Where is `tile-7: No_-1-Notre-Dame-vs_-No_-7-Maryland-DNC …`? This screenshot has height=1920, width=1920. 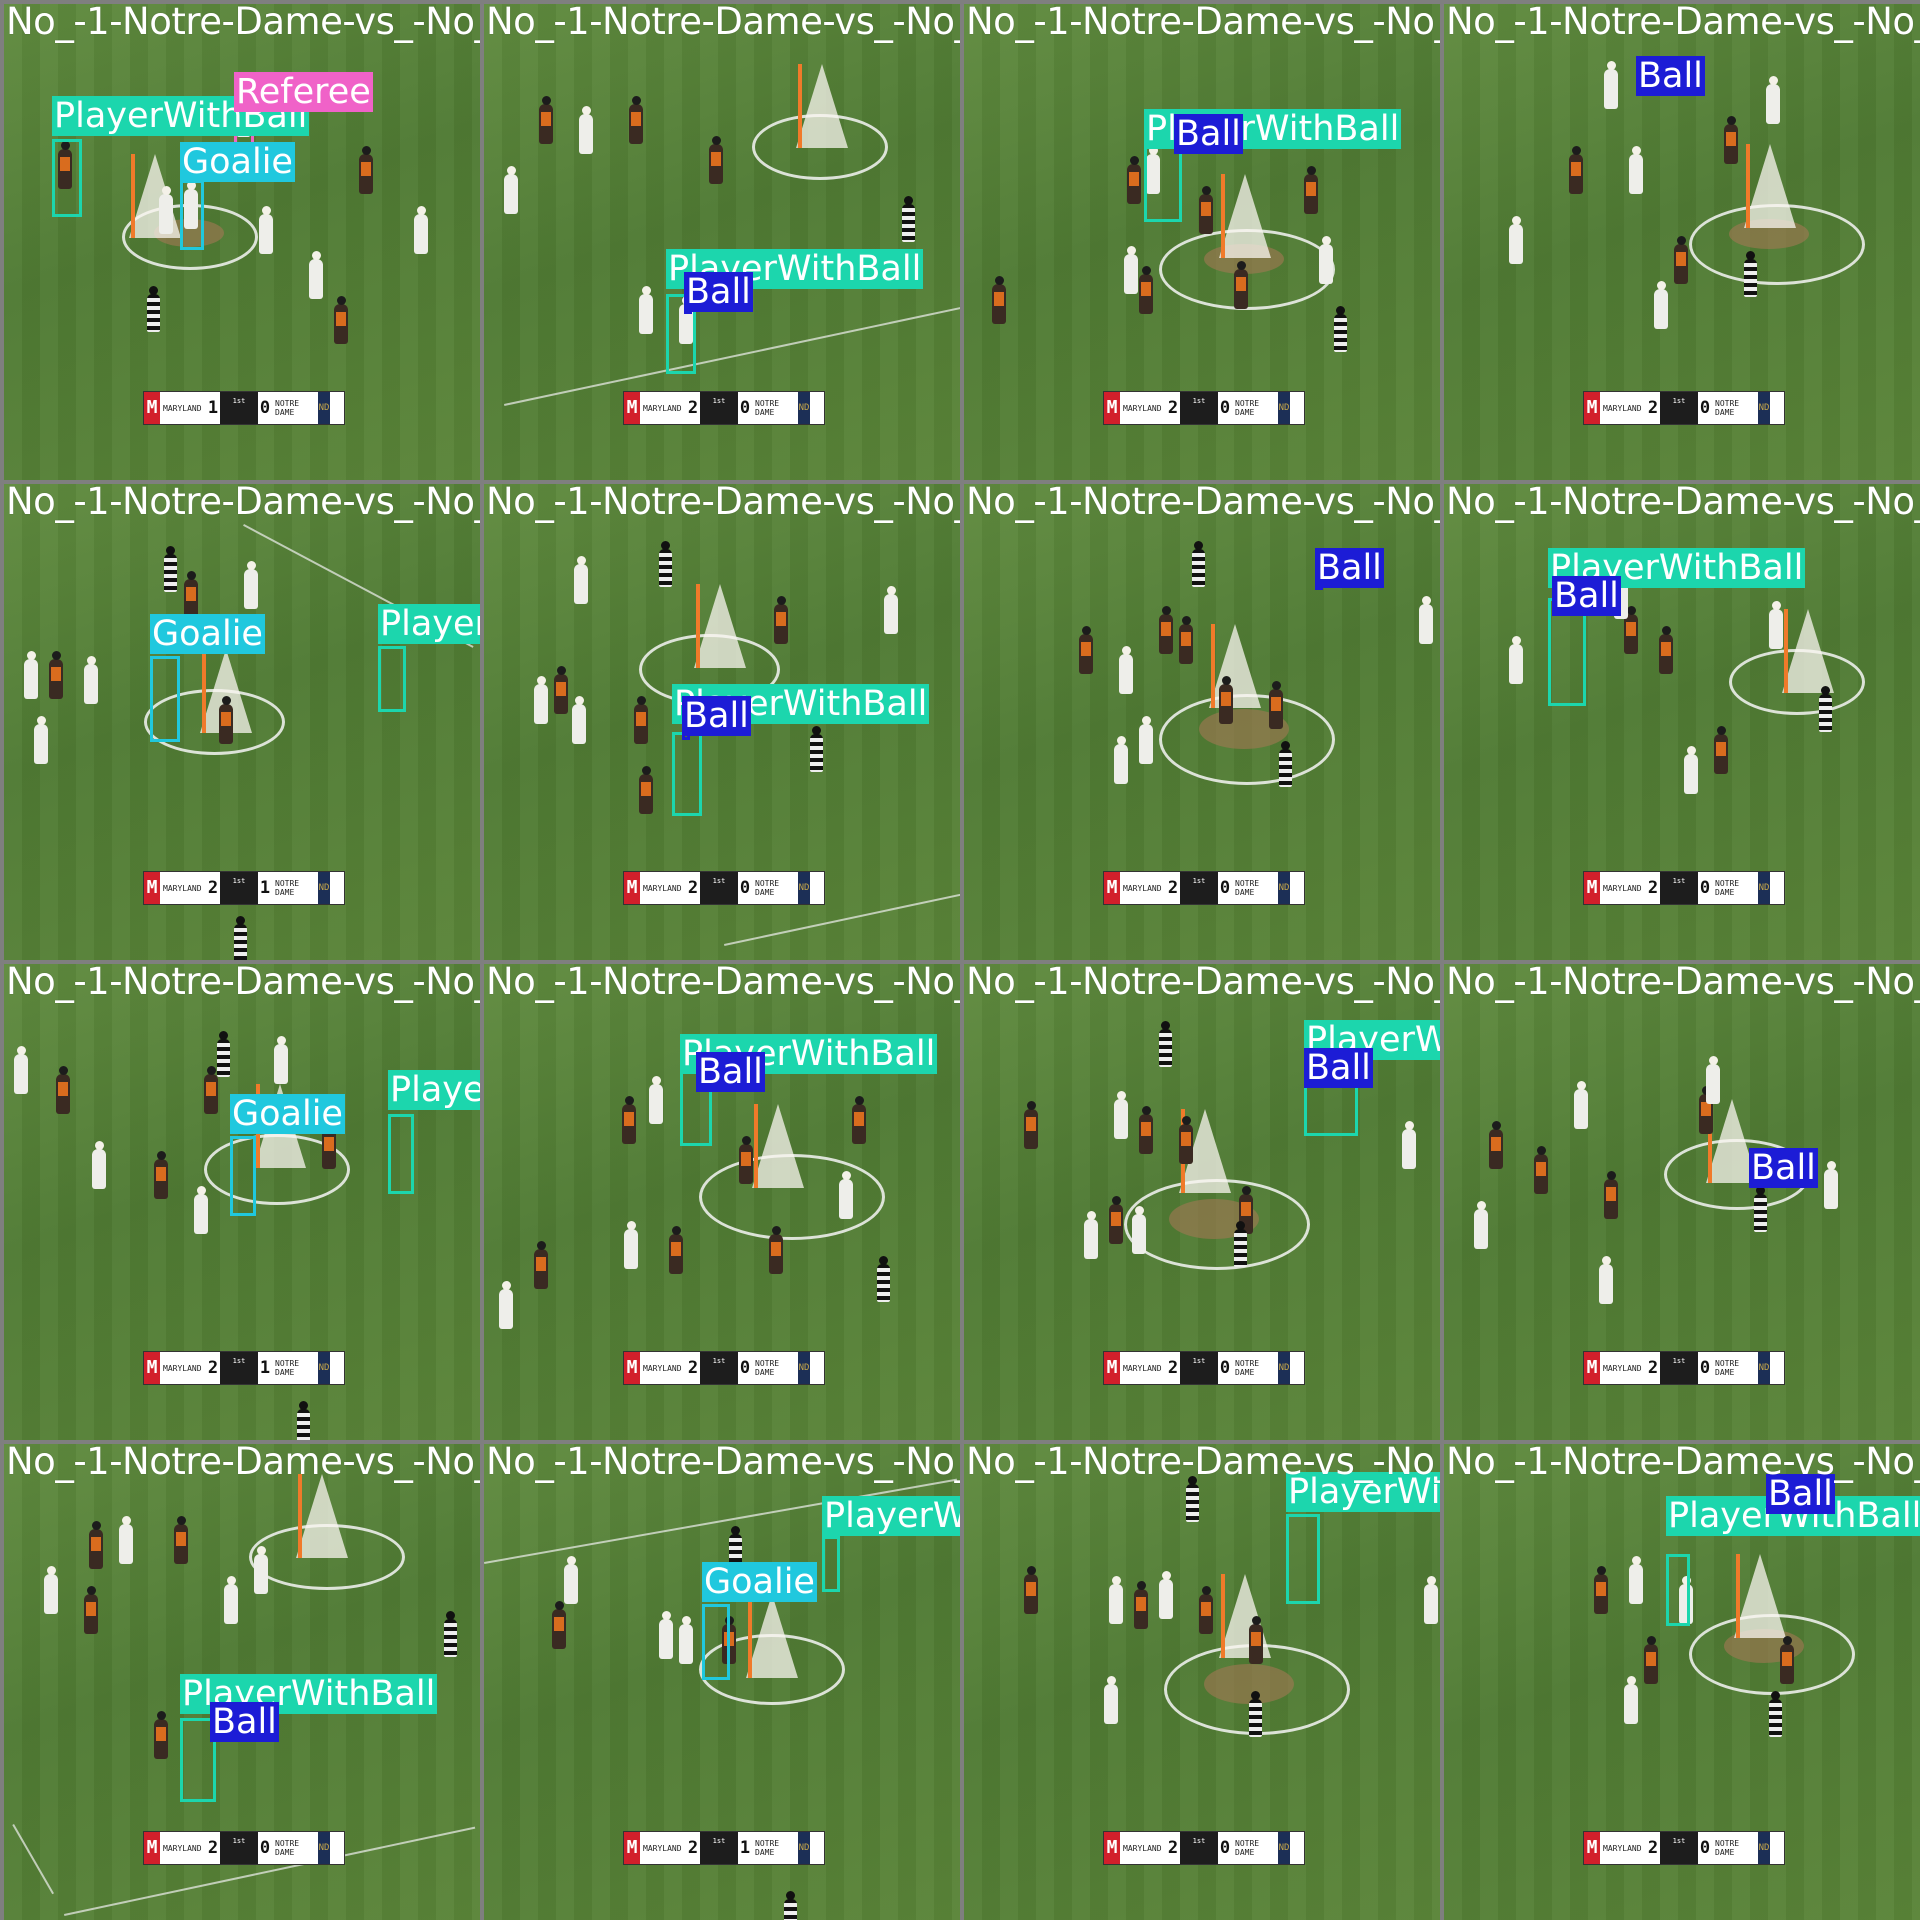 tile-7: No_-1-Notre-Dame-vs_-No_-7-Maryland-DNC … is located at coordinates (1202, 722).